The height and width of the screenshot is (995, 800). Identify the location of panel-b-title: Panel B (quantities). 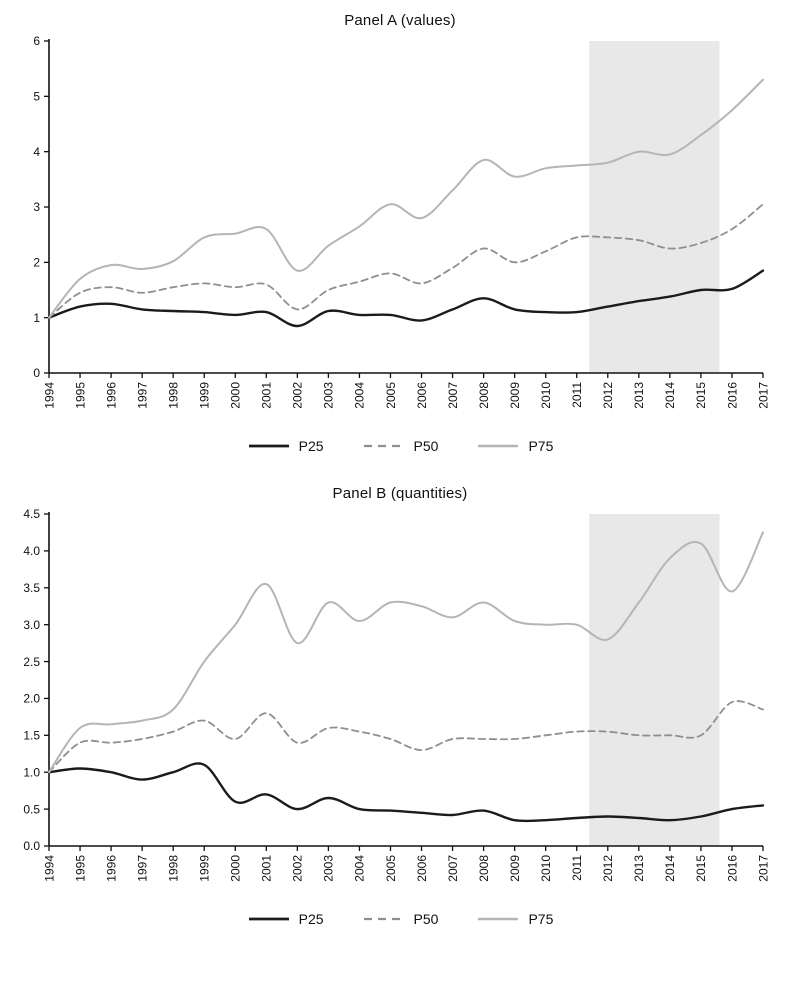
(400, 493).